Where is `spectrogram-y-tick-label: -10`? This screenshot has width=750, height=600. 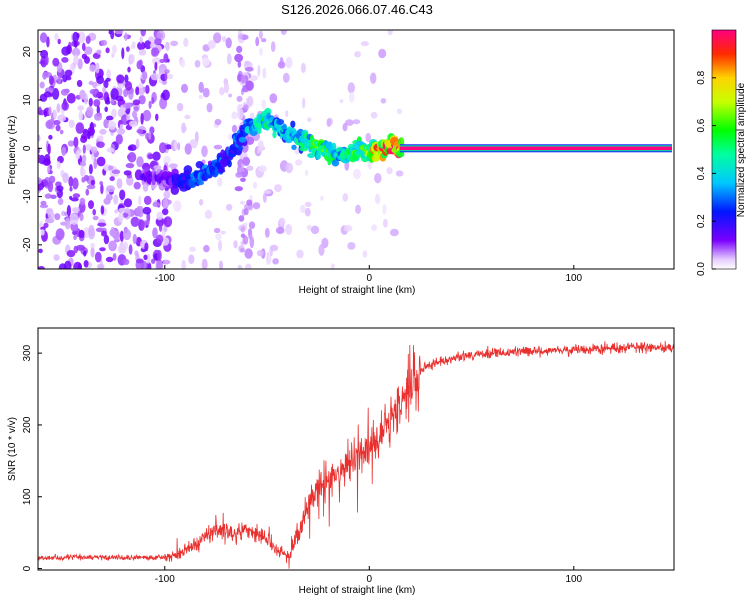 spectrogram-y-tick-label: -10 is located at coordinates (27, 196).